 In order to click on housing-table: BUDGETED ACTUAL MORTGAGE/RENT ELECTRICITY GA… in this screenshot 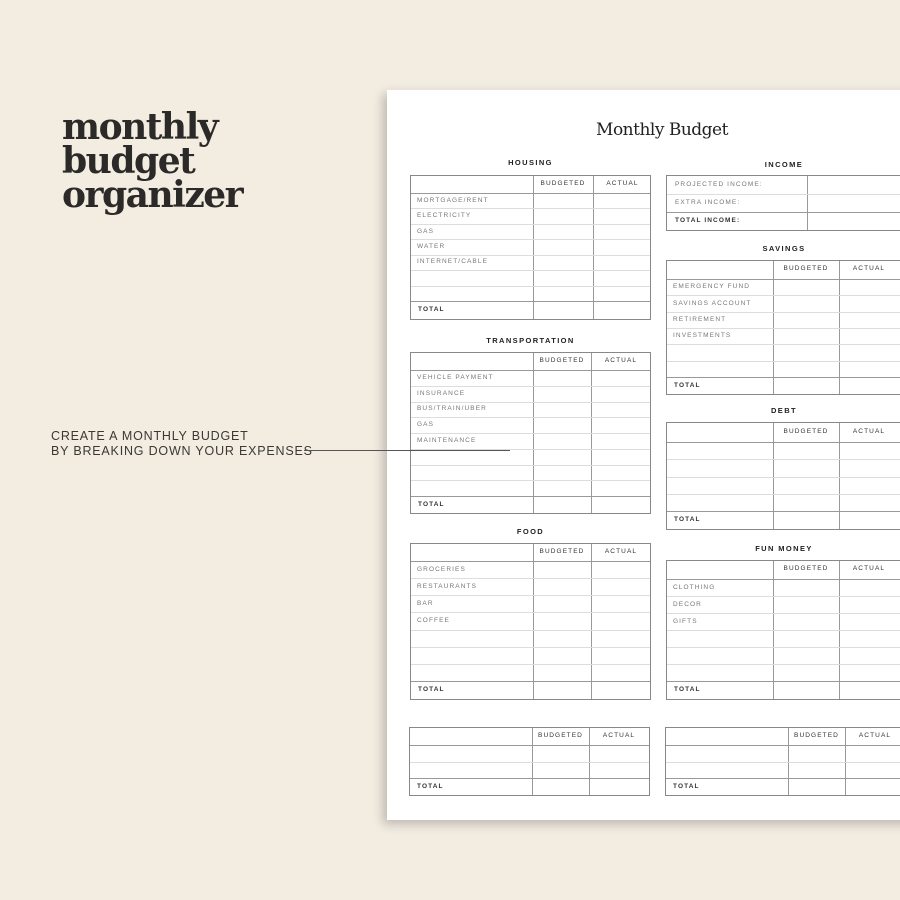, I will do `click(530, 247)`.